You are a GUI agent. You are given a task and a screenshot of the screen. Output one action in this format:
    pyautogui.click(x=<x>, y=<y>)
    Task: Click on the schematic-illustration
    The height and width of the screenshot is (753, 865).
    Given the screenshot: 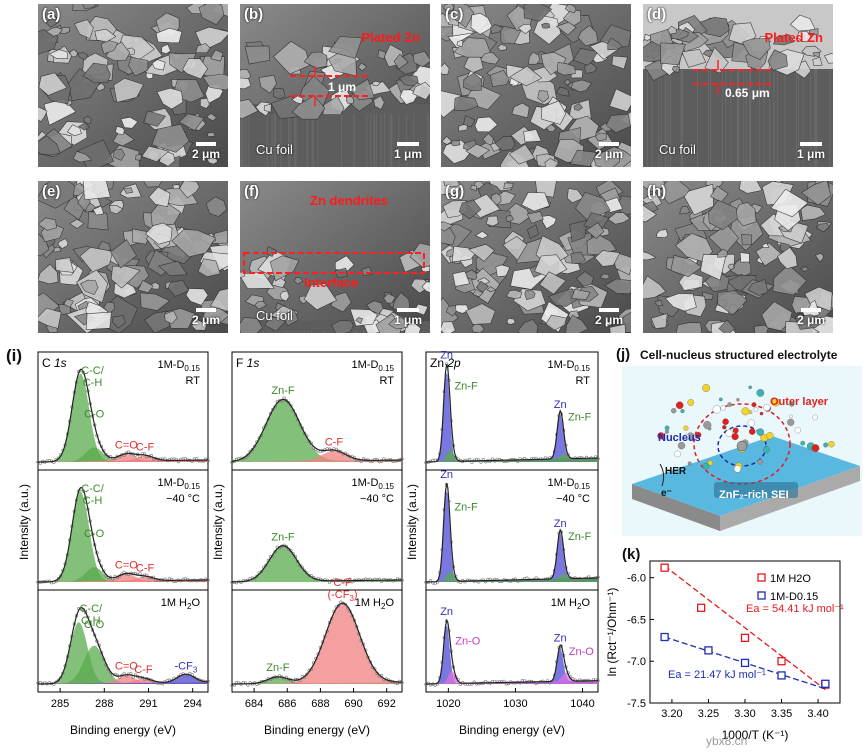 What is the action you would take?
    pyautogui.click(x=742, y=451)
    